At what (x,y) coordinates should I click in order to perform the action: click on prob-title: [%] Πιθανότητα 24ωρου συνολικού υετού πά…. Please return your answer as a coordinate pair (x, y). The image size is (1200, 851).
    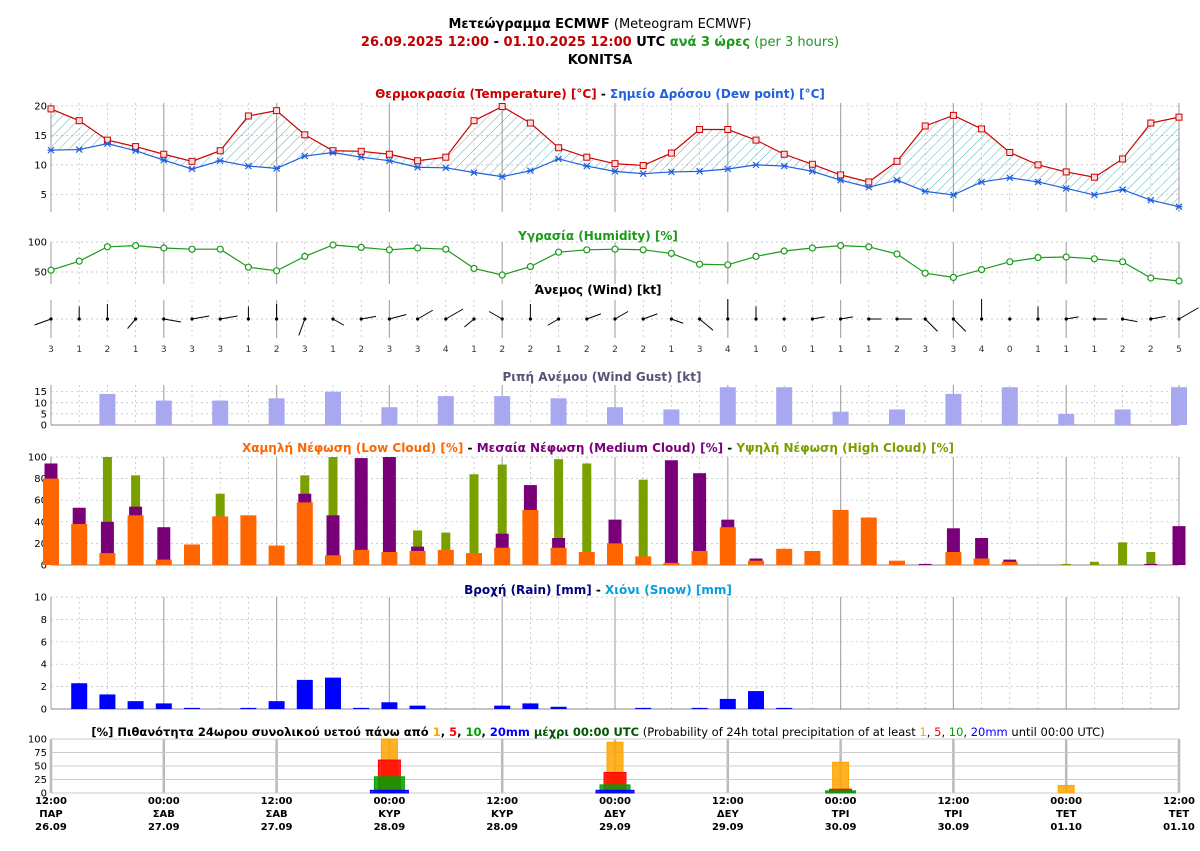
    Looking at the image, I should click on (597, 732).